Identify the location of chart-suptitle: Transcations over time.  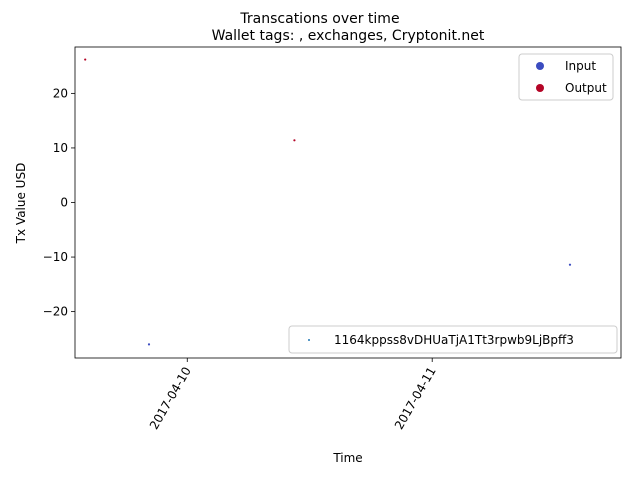
(319, 19).